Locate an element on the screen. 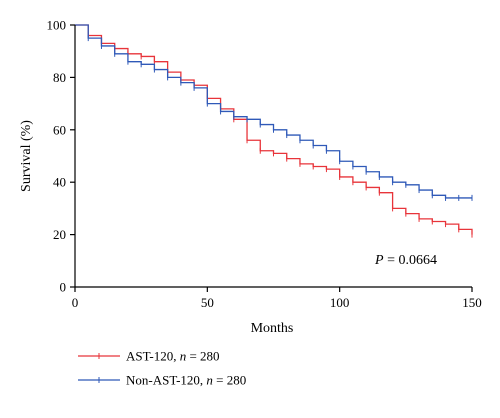  y-tick-label: 80 is located at coordinates (59, 77).